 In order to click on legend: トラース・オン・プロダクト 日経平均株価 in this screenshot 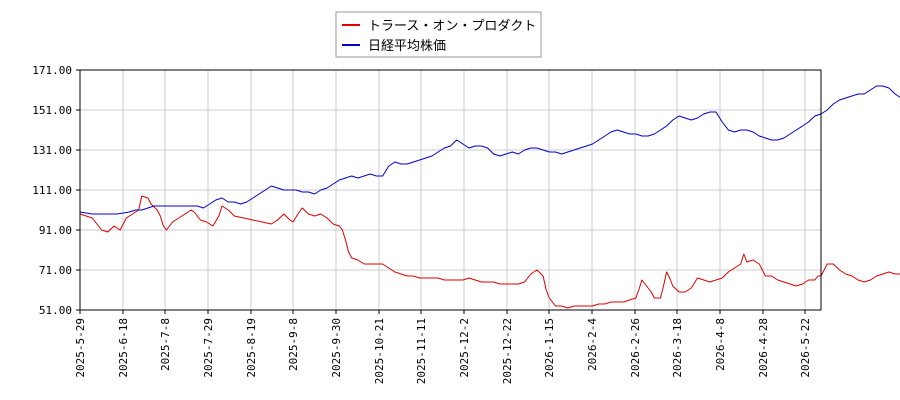, I will do `click(438, 34)`.